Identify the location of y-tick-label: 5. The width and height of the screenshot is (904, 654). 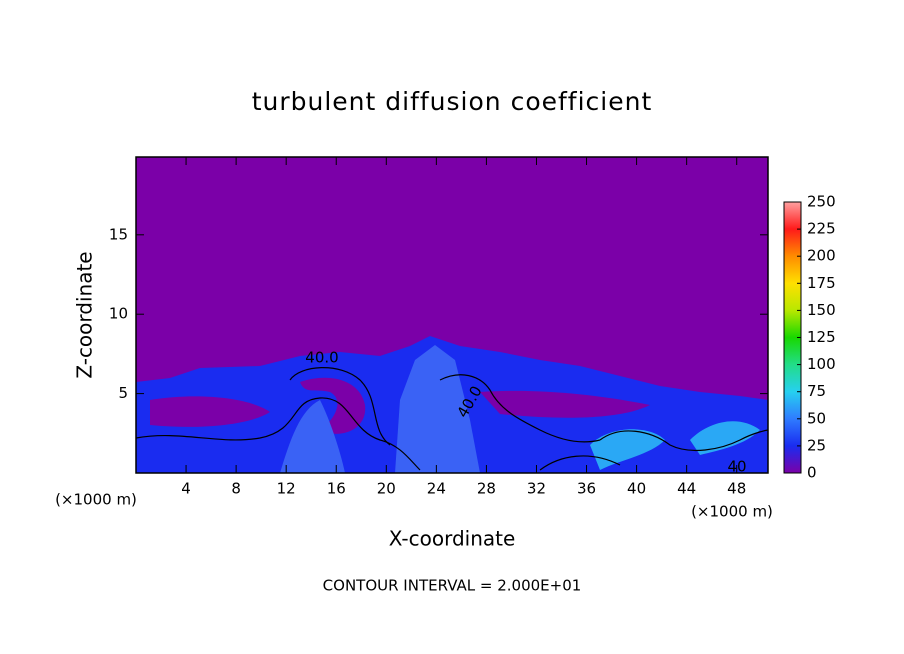
(123, 393).